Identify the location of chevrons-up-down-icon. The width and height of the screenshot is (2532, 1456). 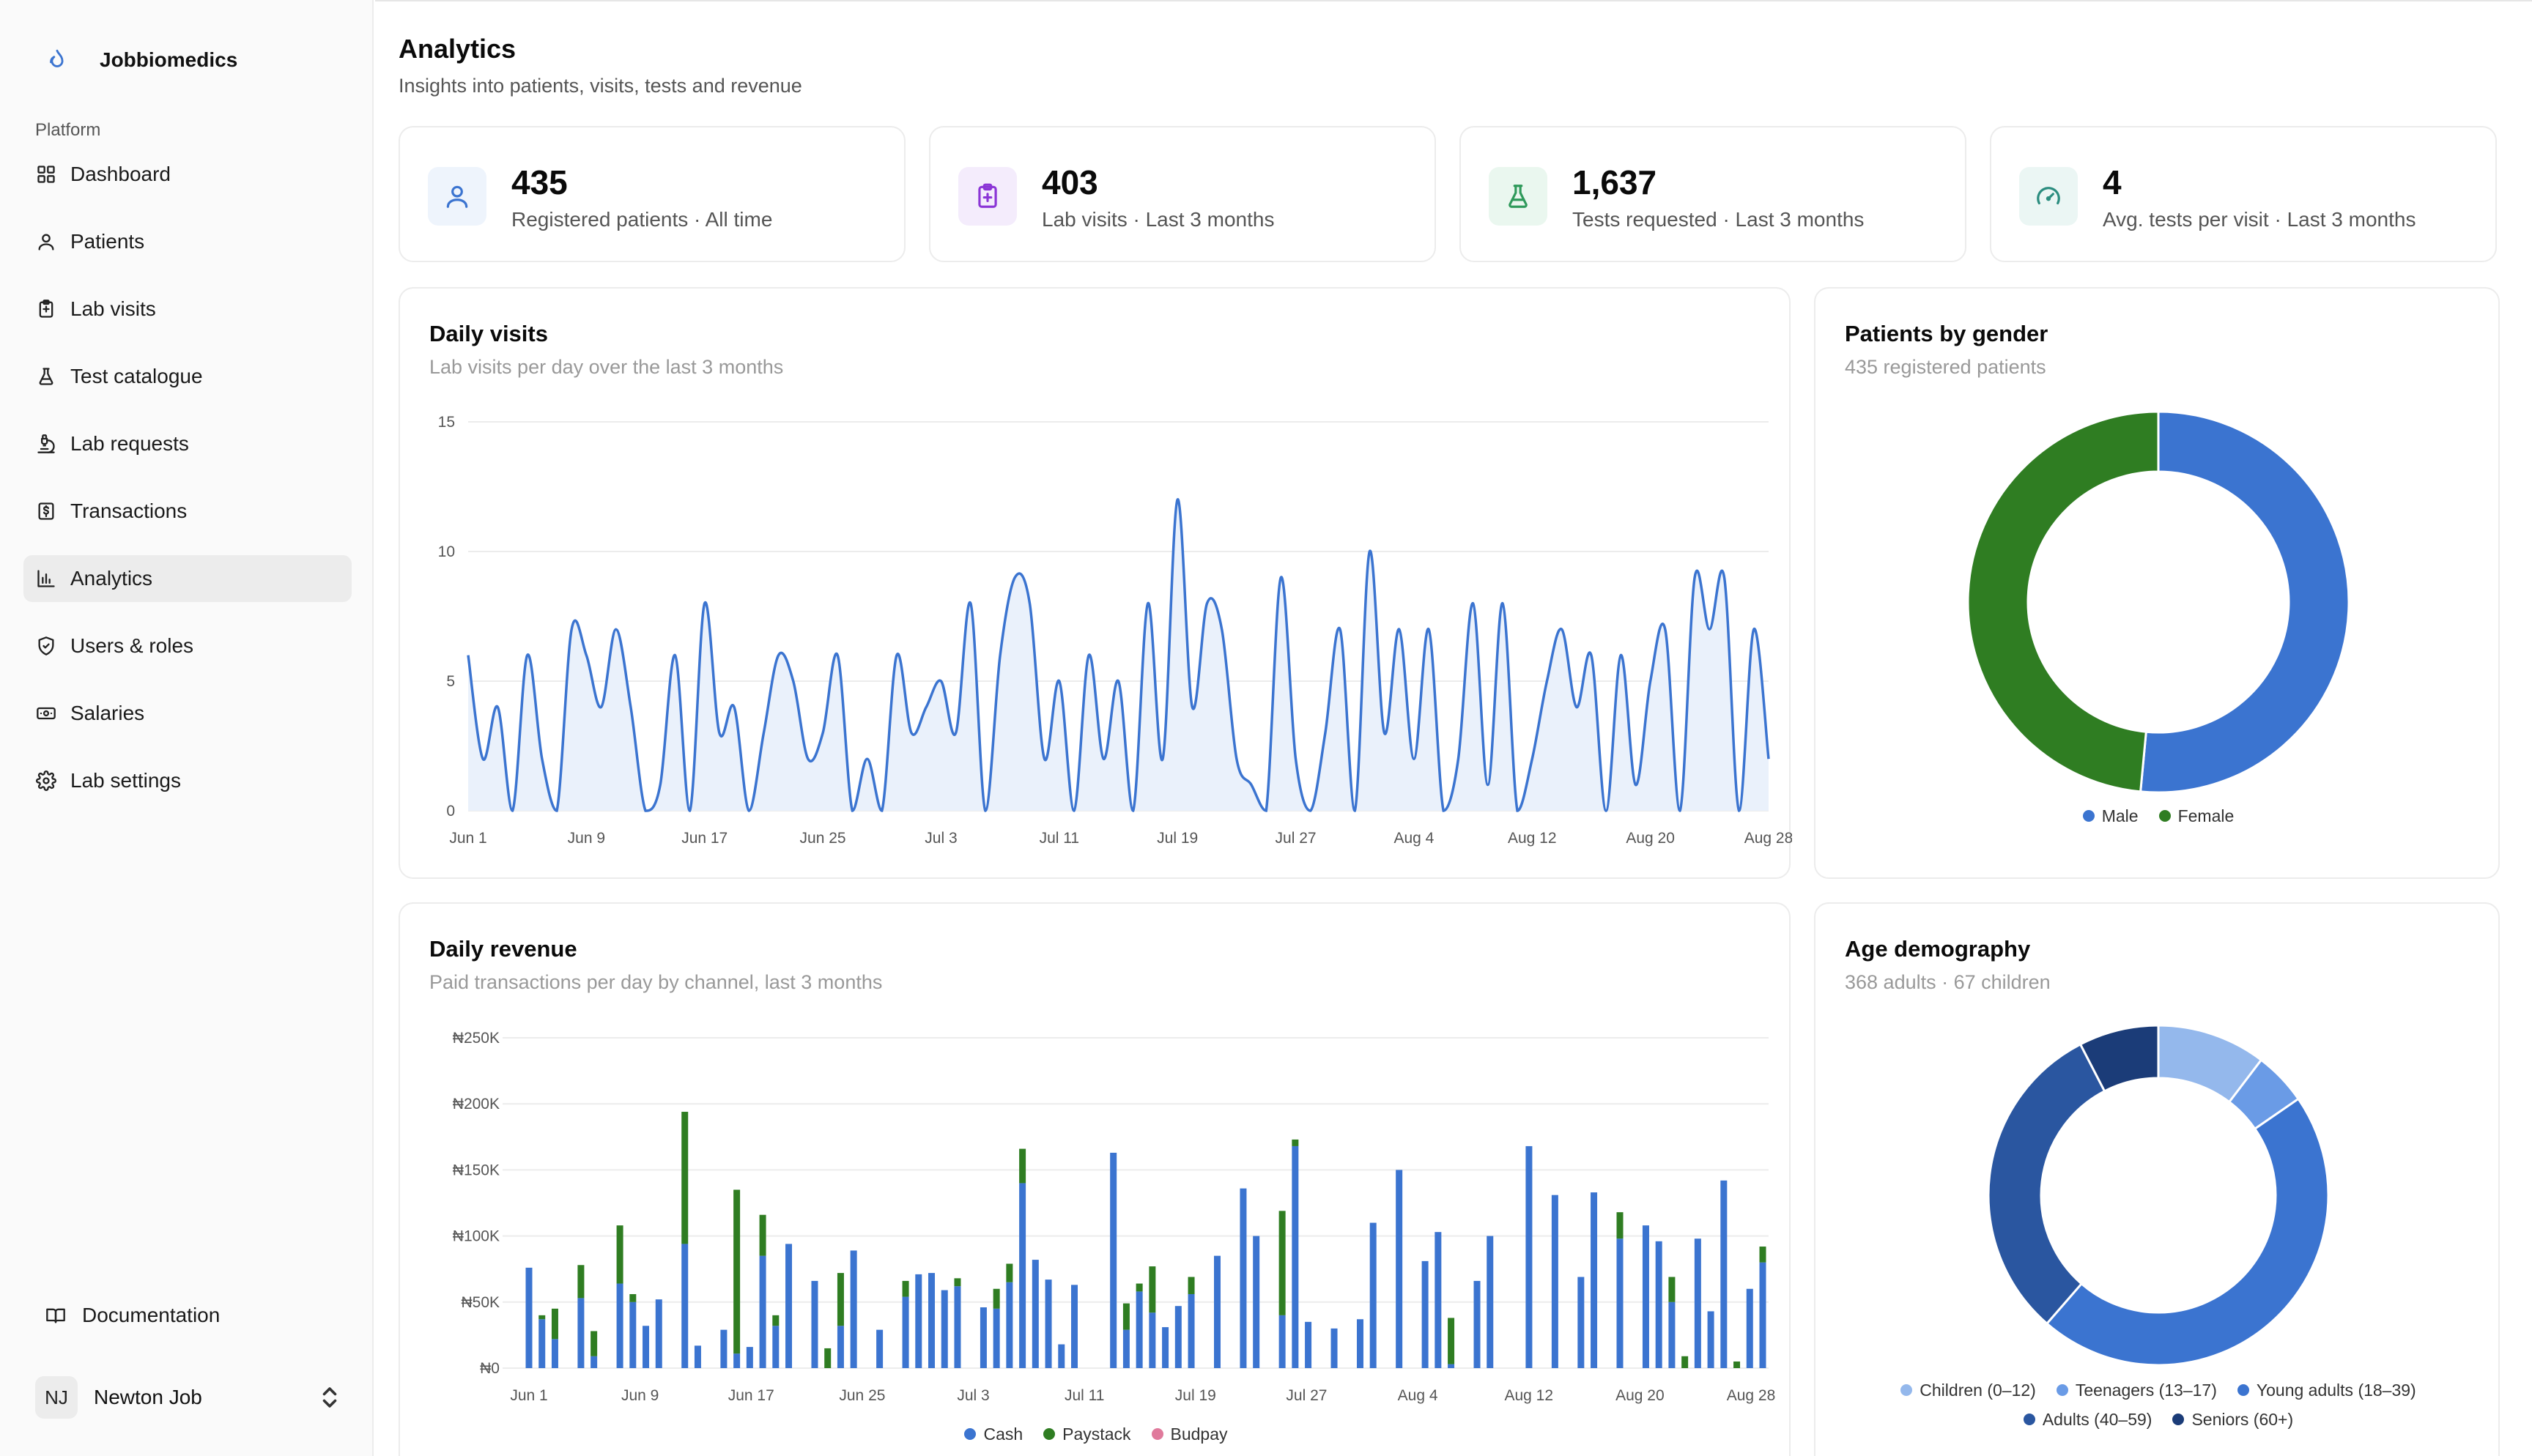
(329, 1397).